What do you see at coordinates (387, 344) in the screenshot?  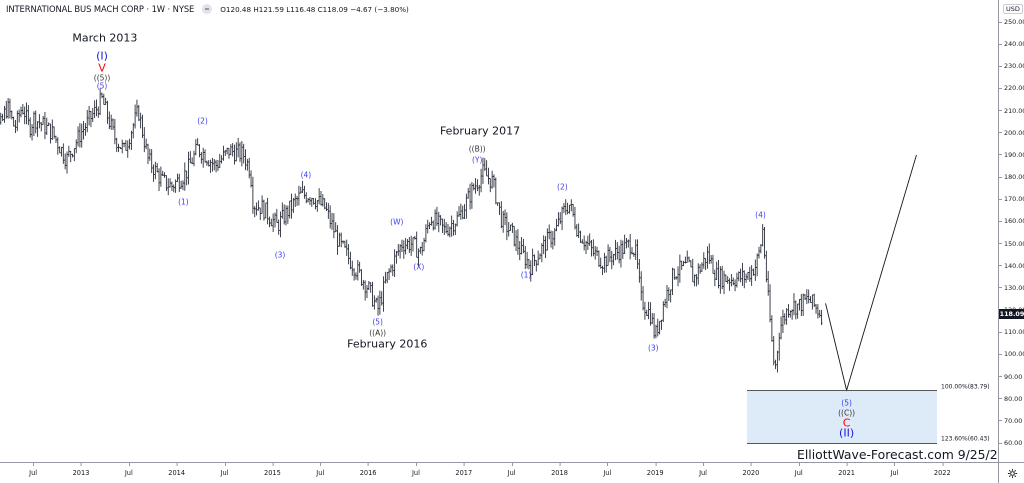 I see `date-annotation: February 2016` at bounding box center [387, 344].